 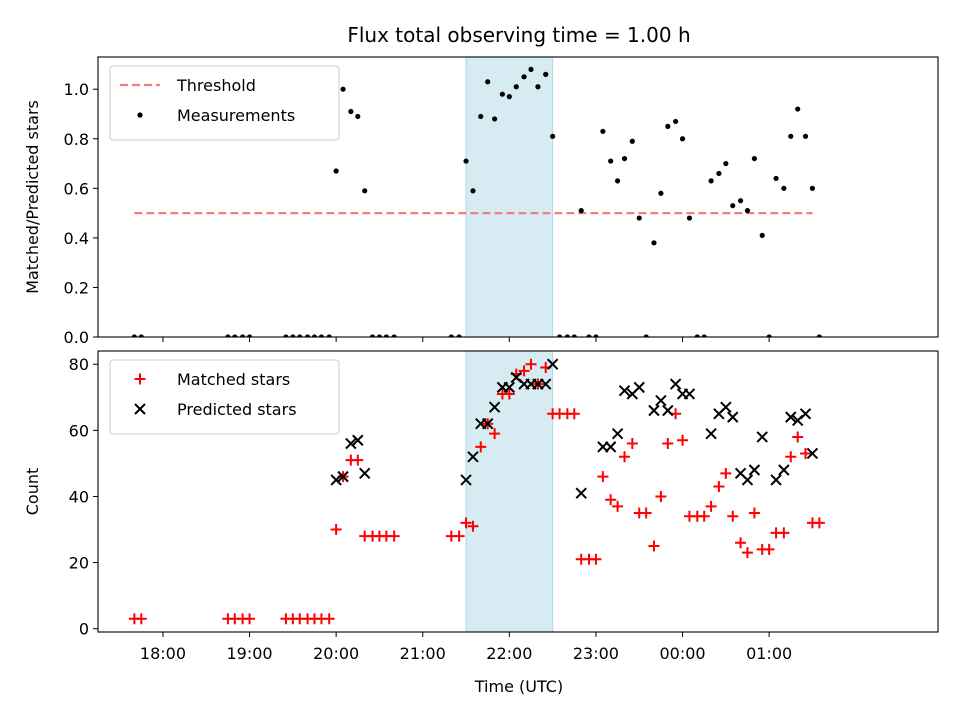 What do you see at coordinates (32, 197) in the screenshot?
I see `top-panel-y-axis-label: Matched/Predicted stars` at bounding box center [32, 197].